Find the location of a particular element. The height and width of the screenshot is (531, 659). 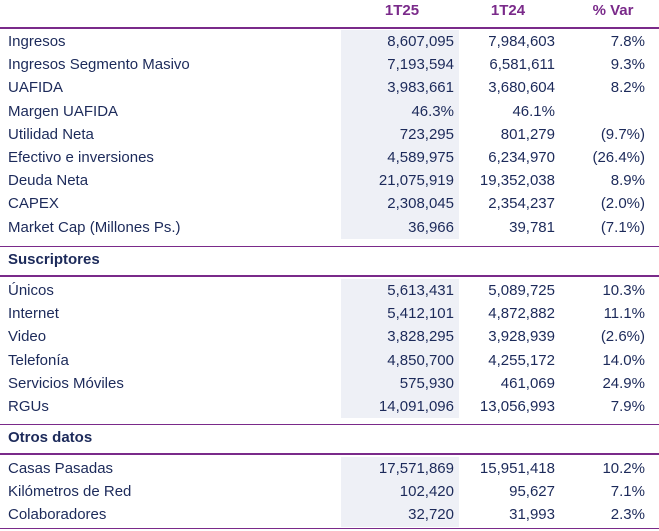

row-label: Market Cap (Millones Ps.) is located at coordinates (94, 227).